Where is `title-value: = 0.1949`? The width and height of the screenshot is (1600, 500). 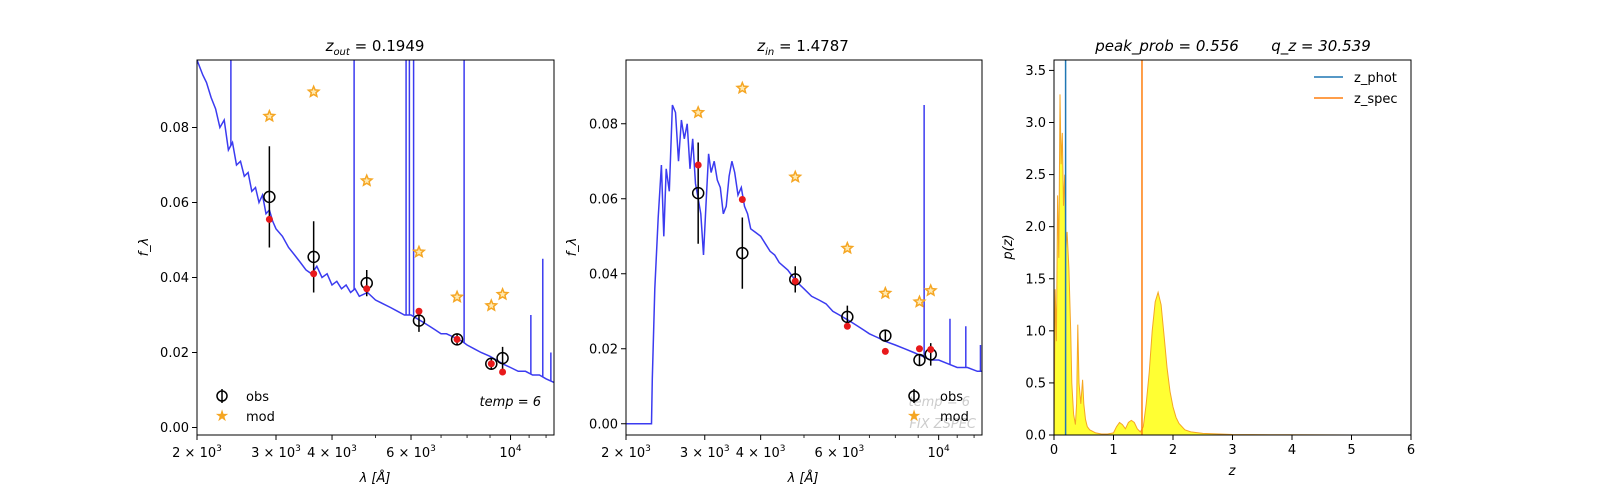
title-value: = 0.1949 is located at coordinates (387, 46).